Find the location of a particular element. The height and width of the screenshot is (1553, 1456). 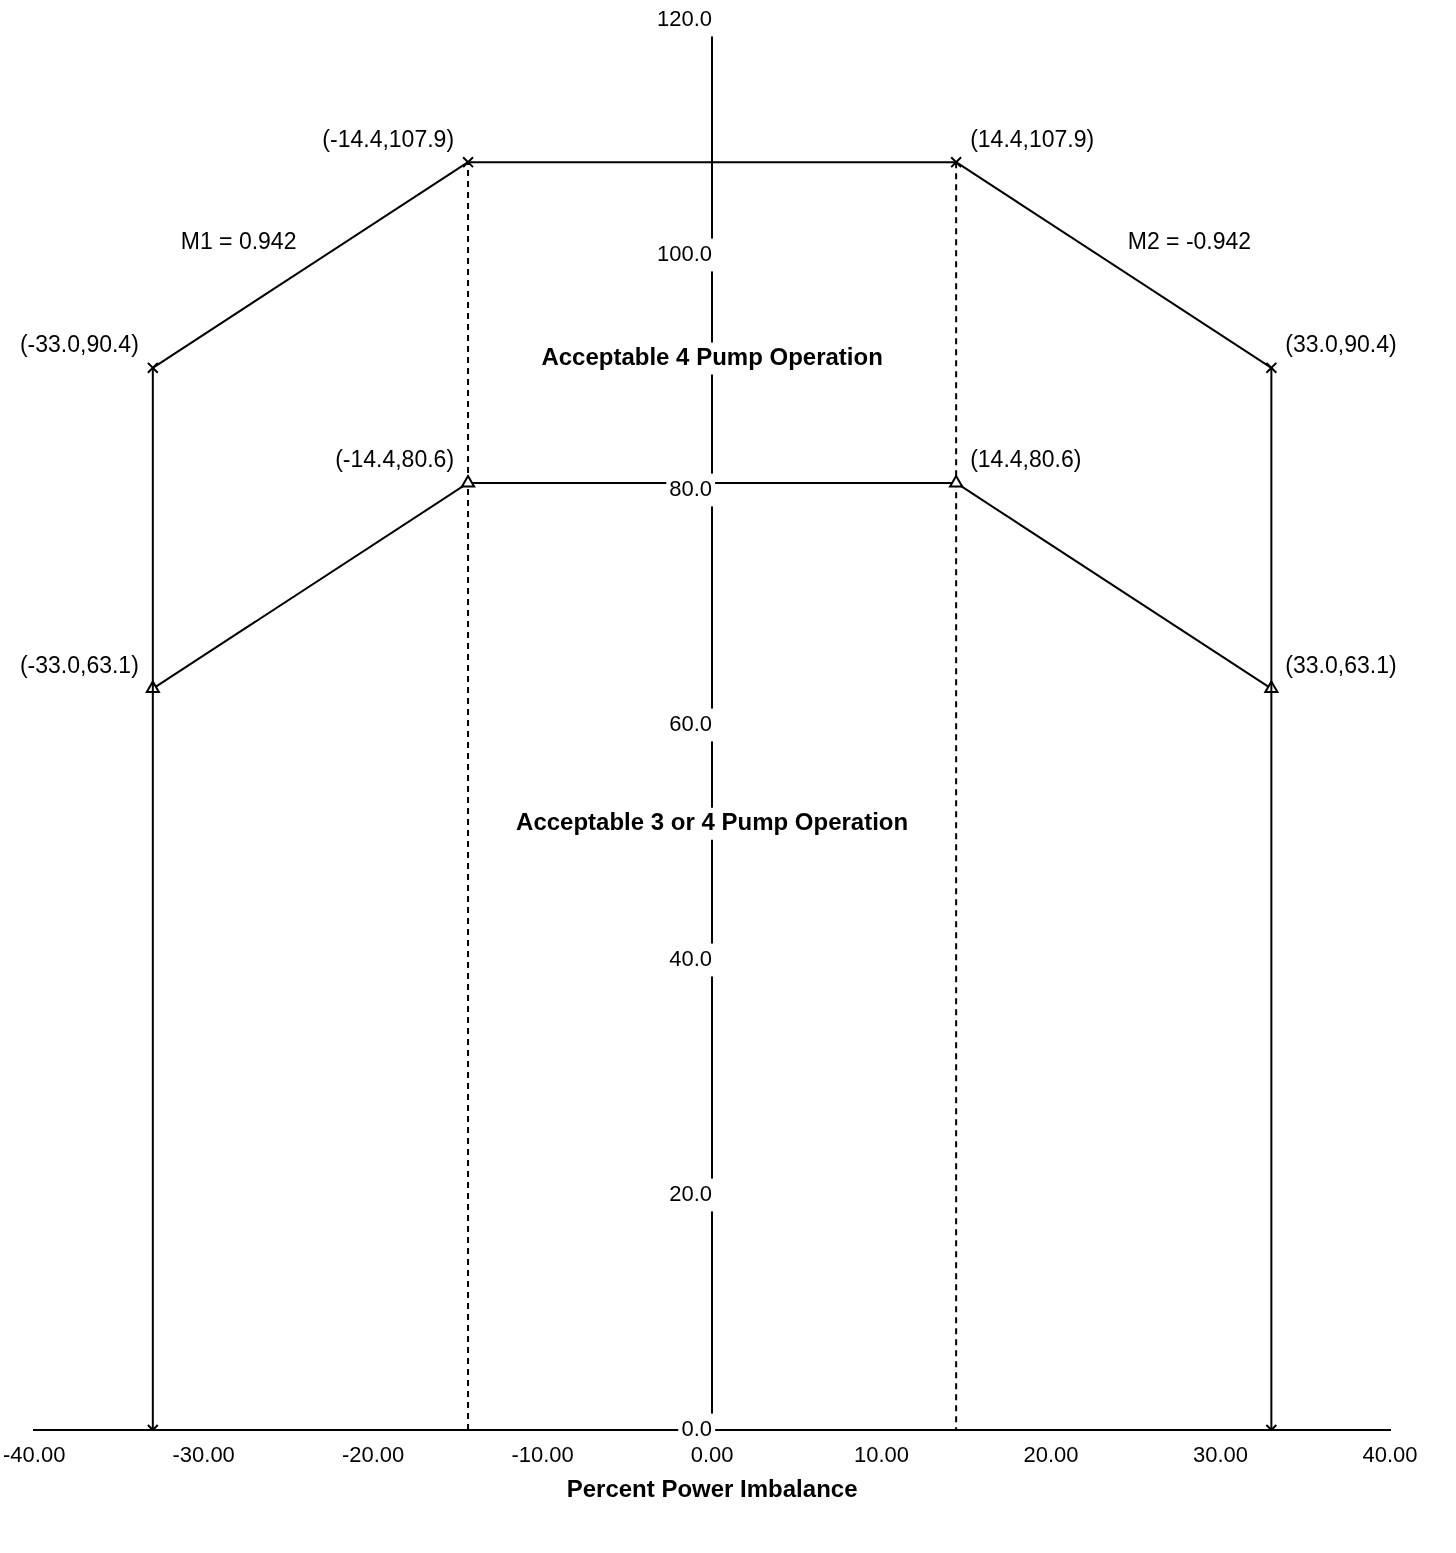

y-tick-label: 0.0 is located at coordinates (697, 1429).